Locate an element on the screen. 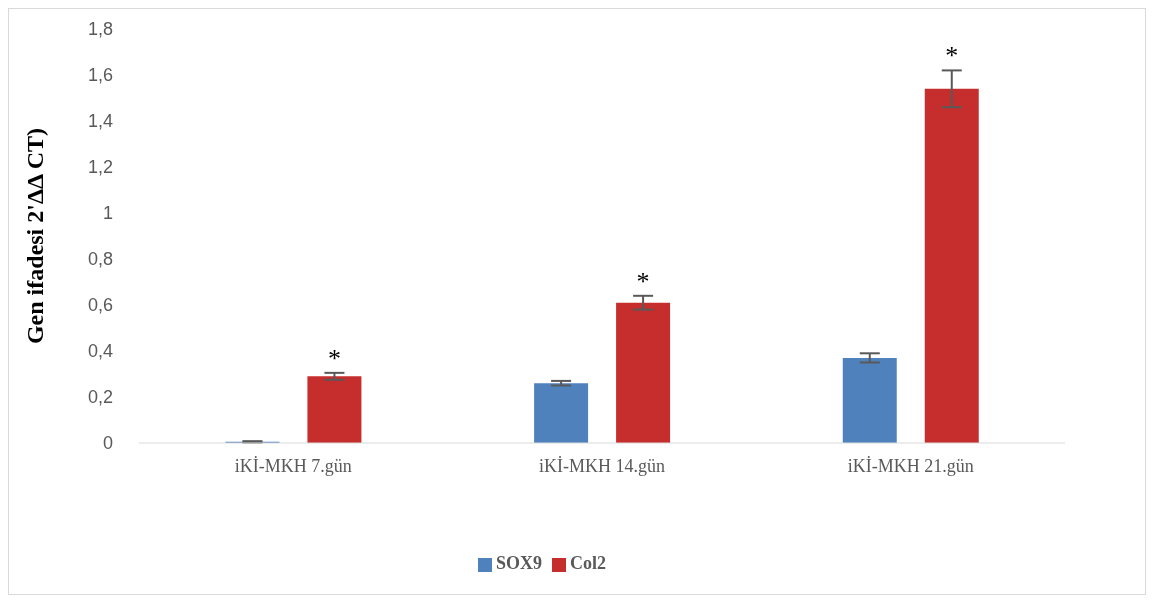 The image size is (1154, 603). y-tick-label: 1,6 is located at coordinates (100, 75).